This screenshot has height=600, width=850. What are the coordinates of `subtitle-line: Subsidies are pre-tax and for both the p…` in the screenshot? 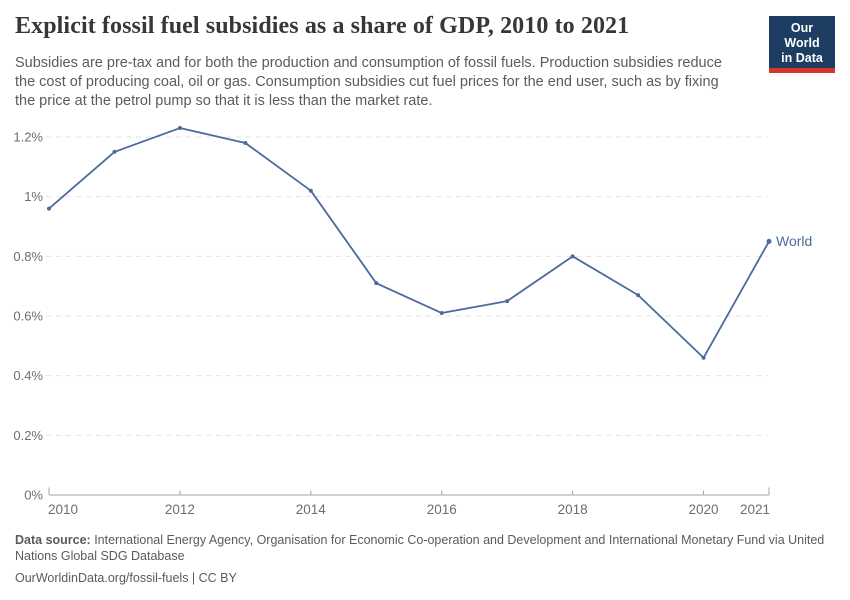 It's located at (368, 63).